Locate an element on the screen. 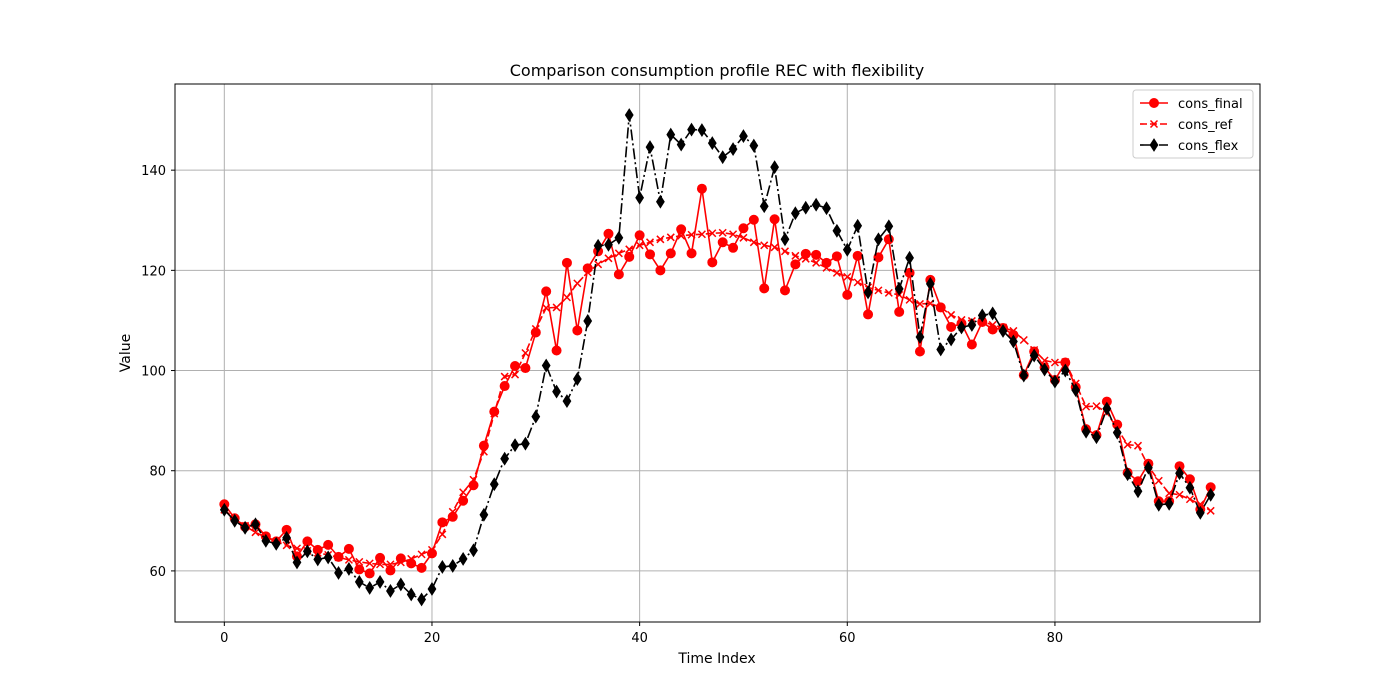 This screenshot has height=700, width=1400. y-tick-label: 120 is located at coordinates (153, 271).